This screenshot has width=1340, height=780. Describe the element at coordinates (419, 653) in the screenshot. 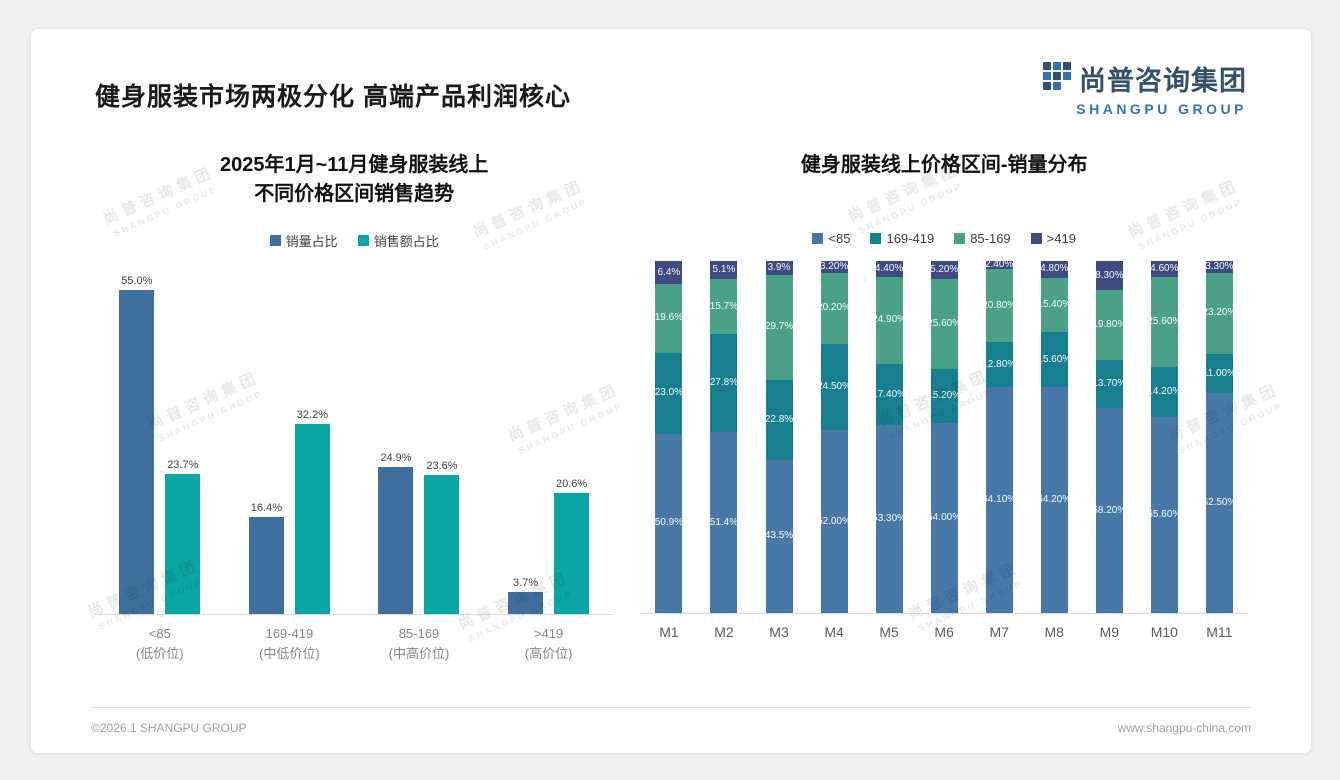

I see `category-tier: (中高价位)` at that location.